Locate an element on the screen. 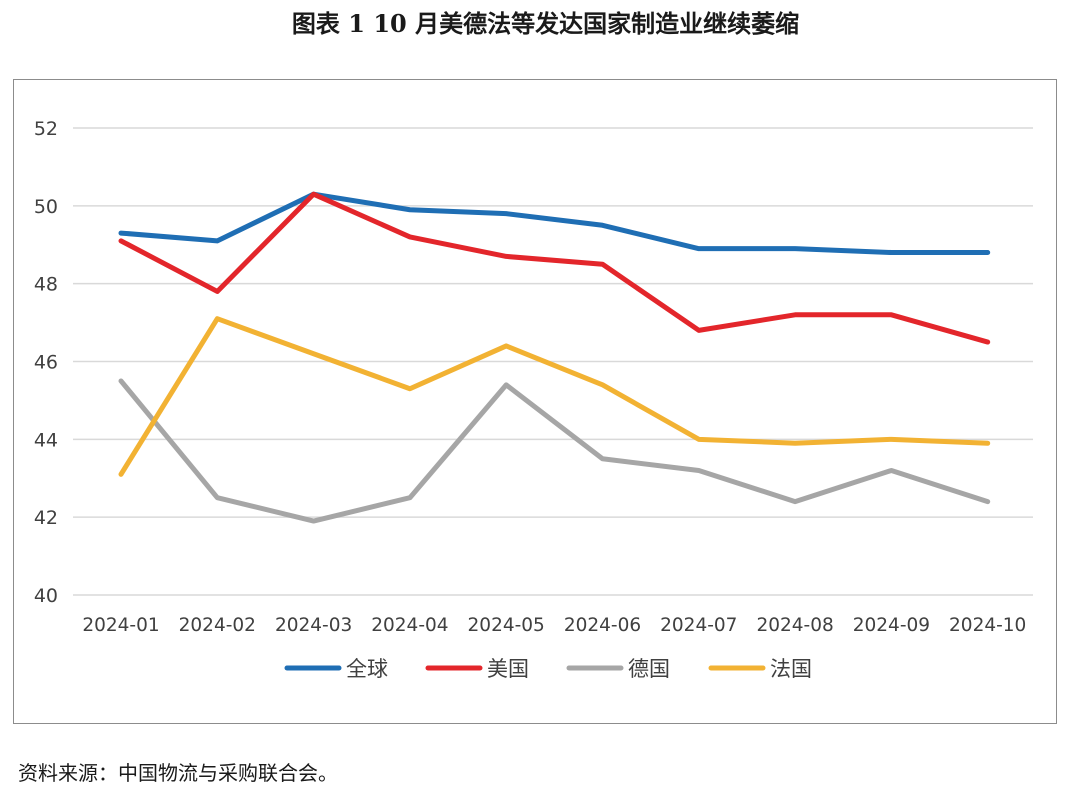 This screenshot has height=795, width=1091. y-tick-label: 46 is located at coordinates (46, 363).